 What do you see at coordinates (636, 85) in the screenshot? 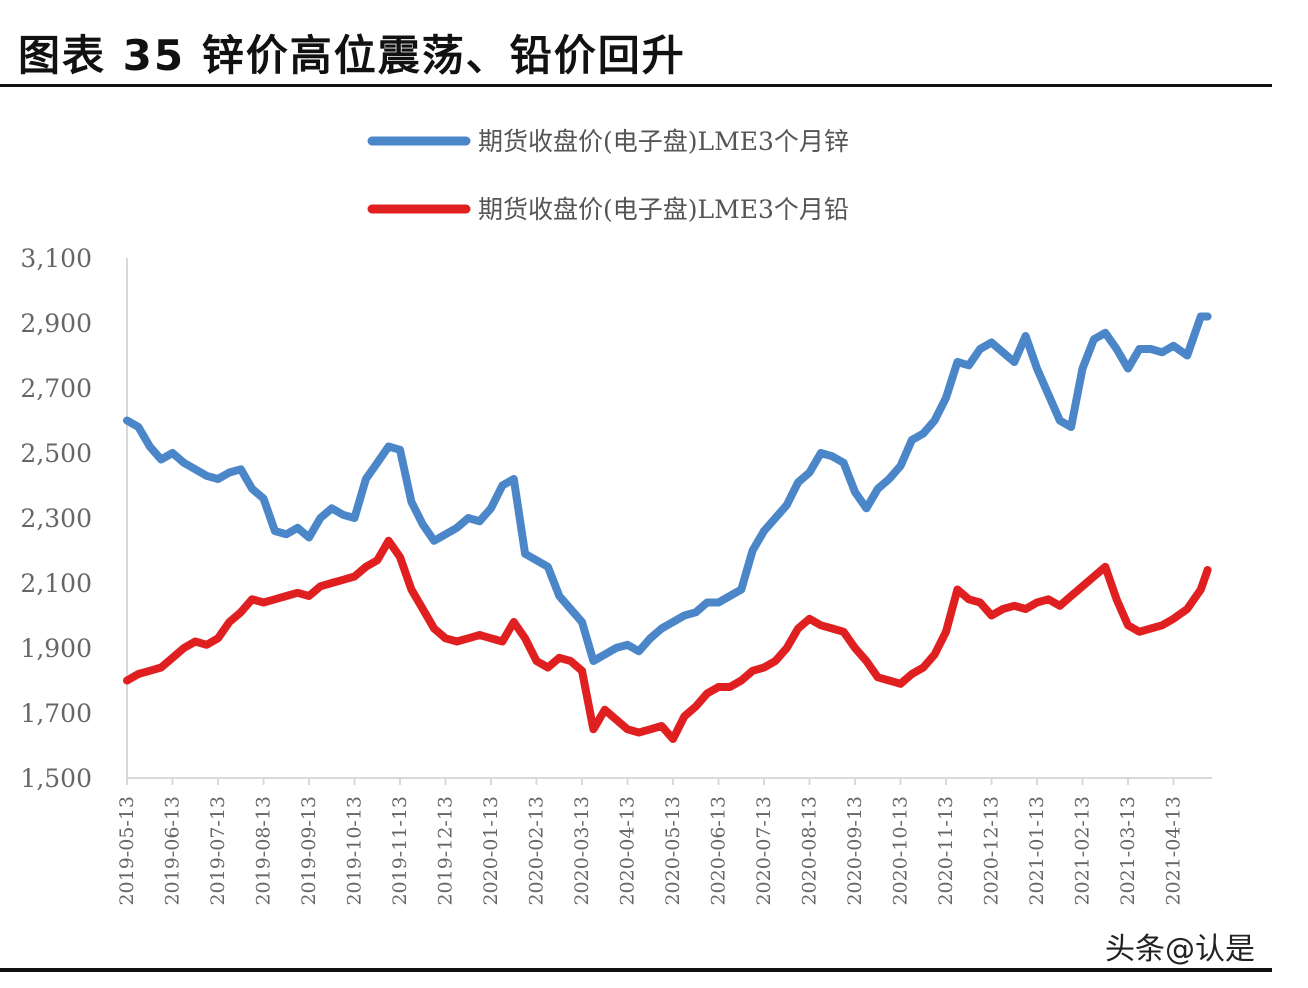
I see `top-divider` at bounding box center [636, 85].